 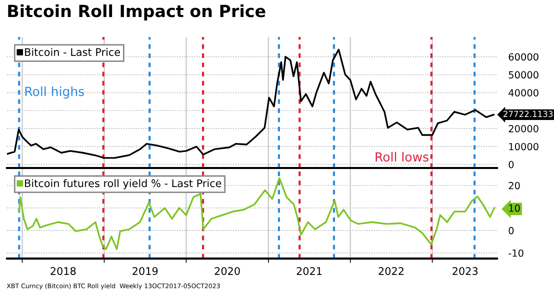 I want to click on x-tick-label: 2019, so click(x=145, y=271).